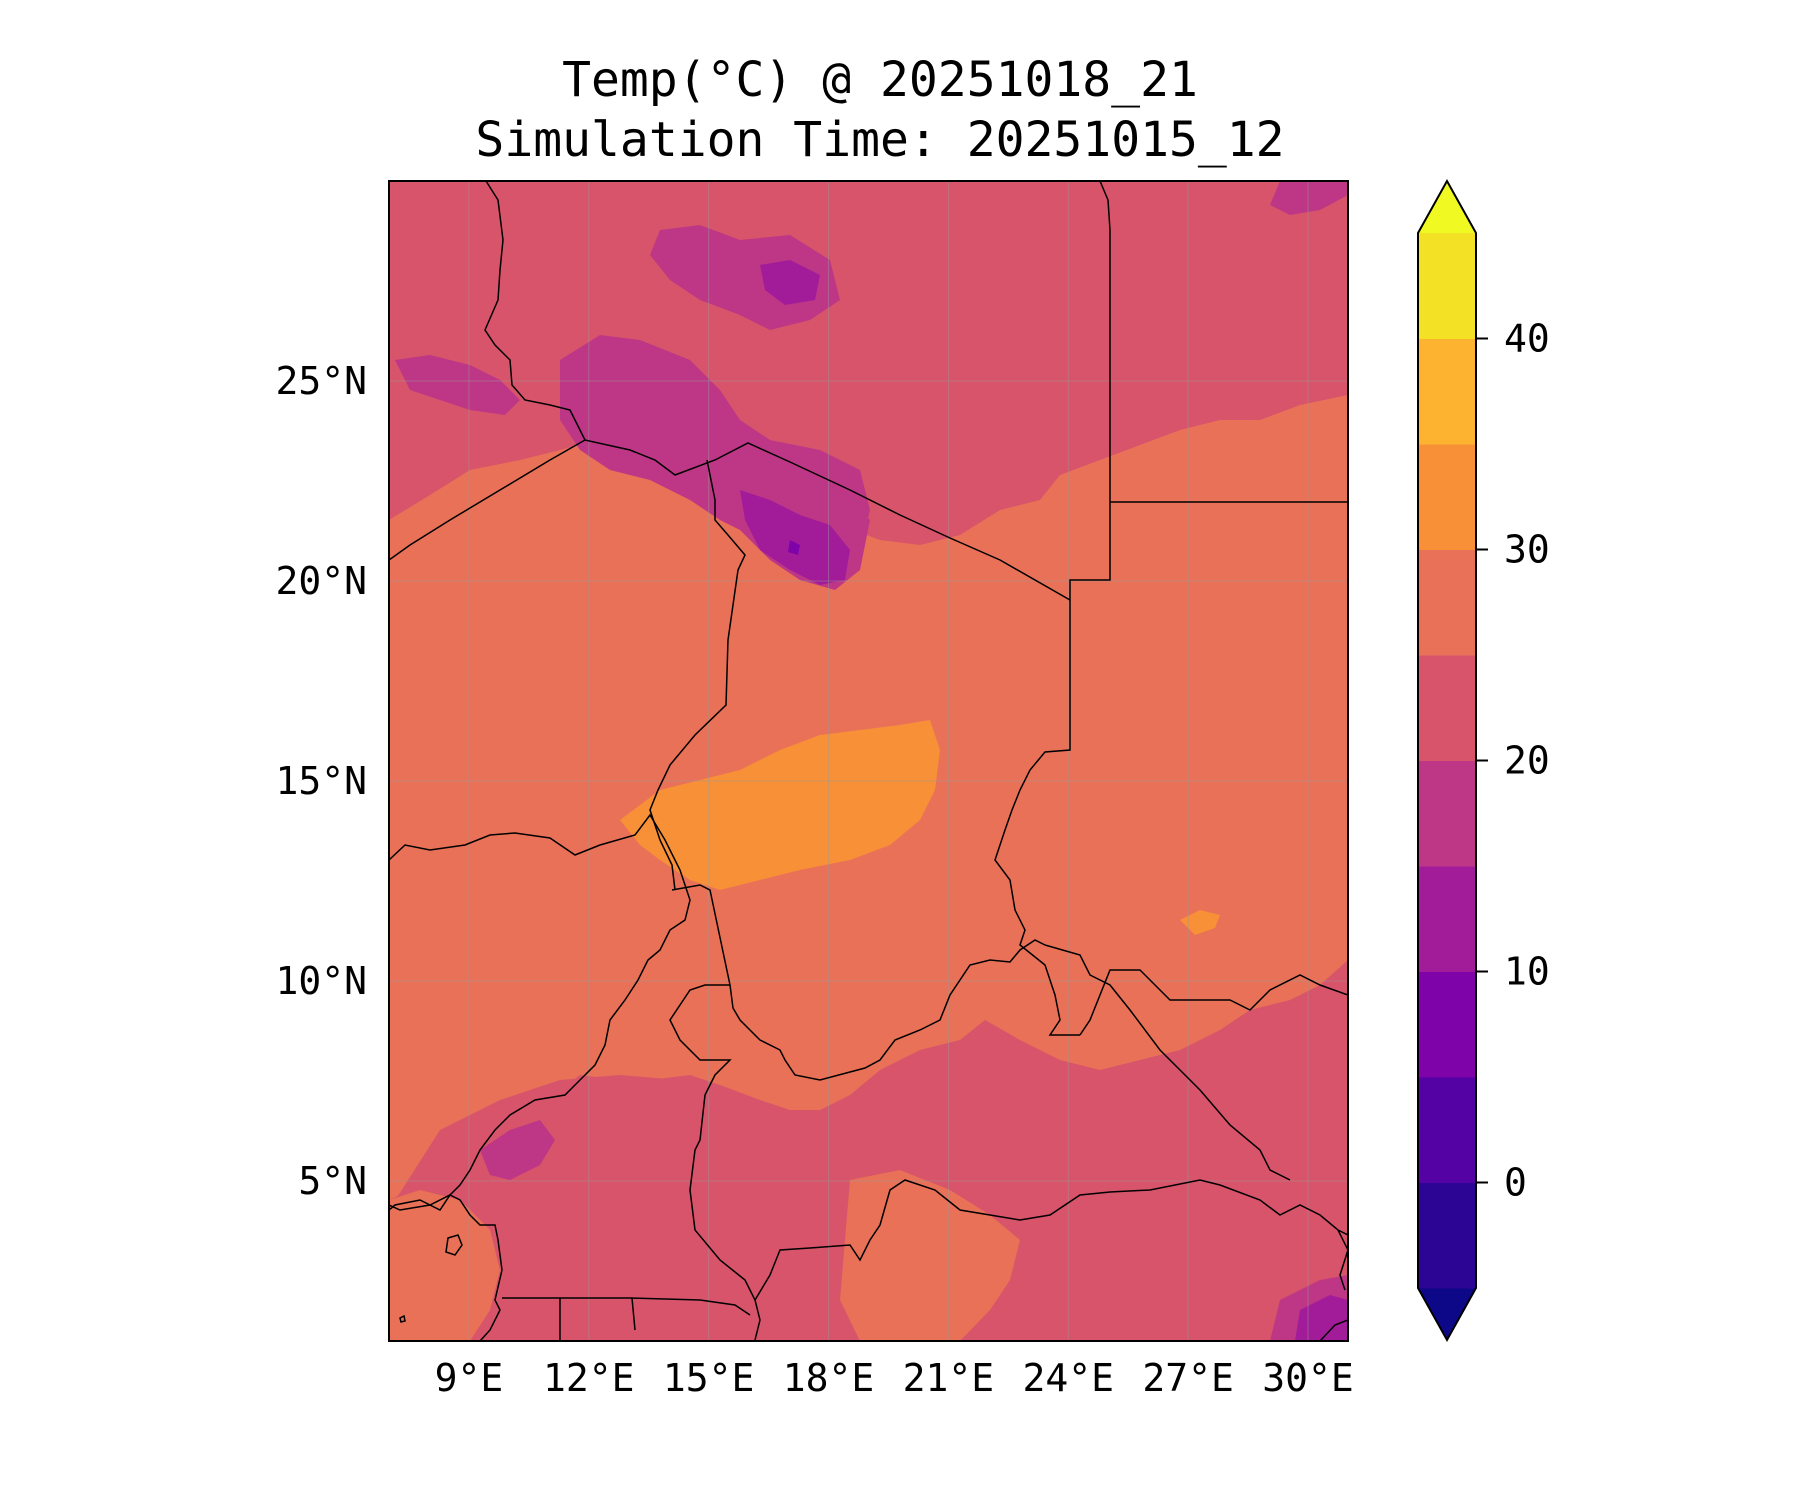  What do you see at coordinates (454, 1245) in the screenshot?
I see `island-bioko` at bounding box center [454, 1245].